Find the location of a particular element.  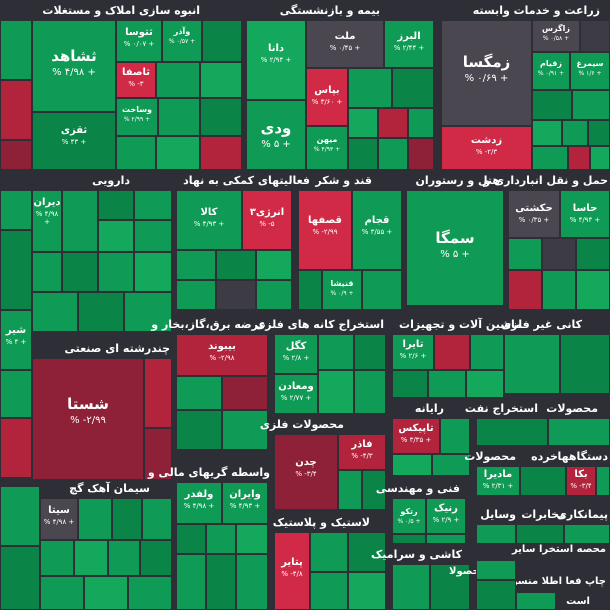

tile-agri-f is located at coordinates (599, 133).